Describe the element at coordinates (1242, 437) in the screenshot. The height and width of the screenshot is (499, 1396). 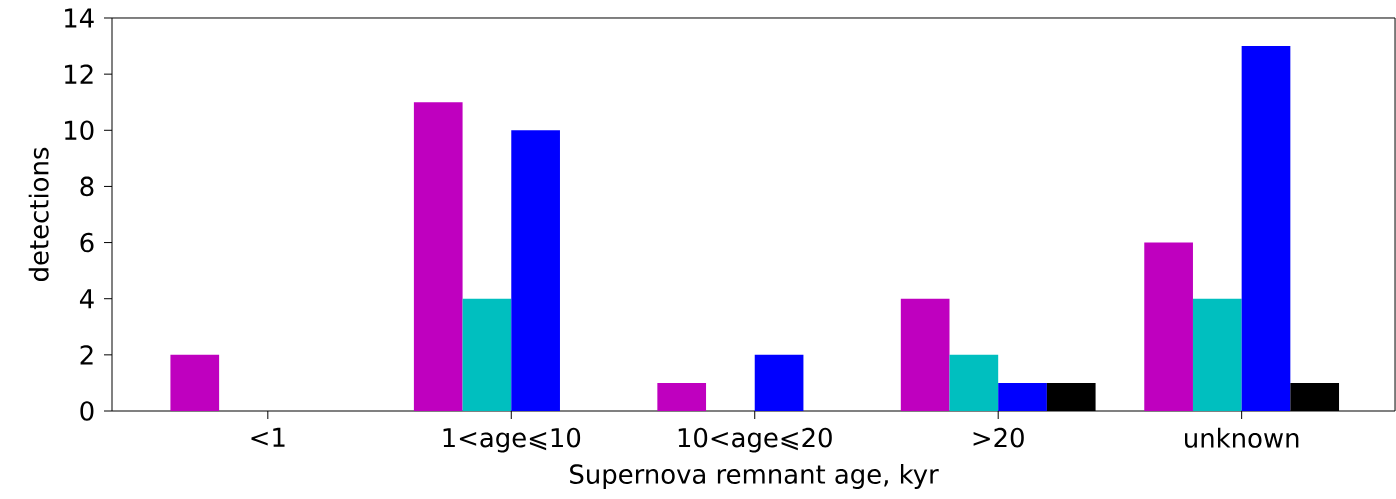
I see `x-tick-label: unknown` at that location.